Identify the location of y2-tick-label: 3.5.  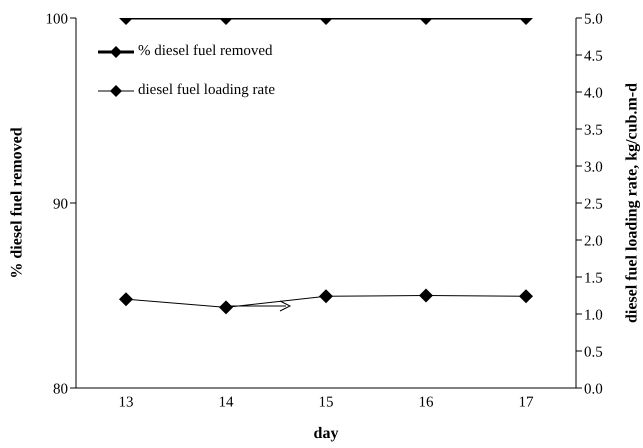
(593, 130).